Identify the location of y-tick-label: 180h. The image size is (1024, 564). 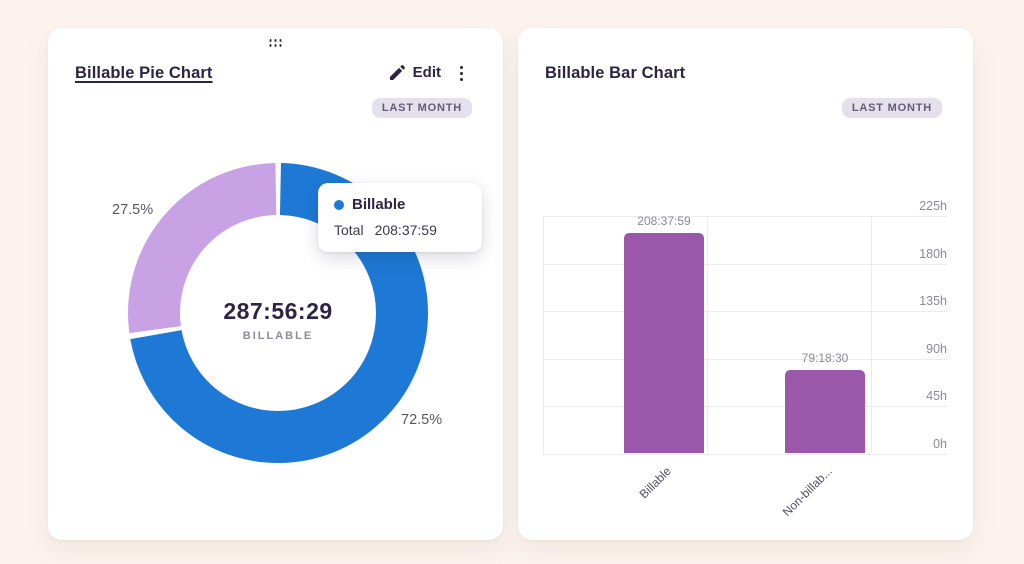
(933, 253).